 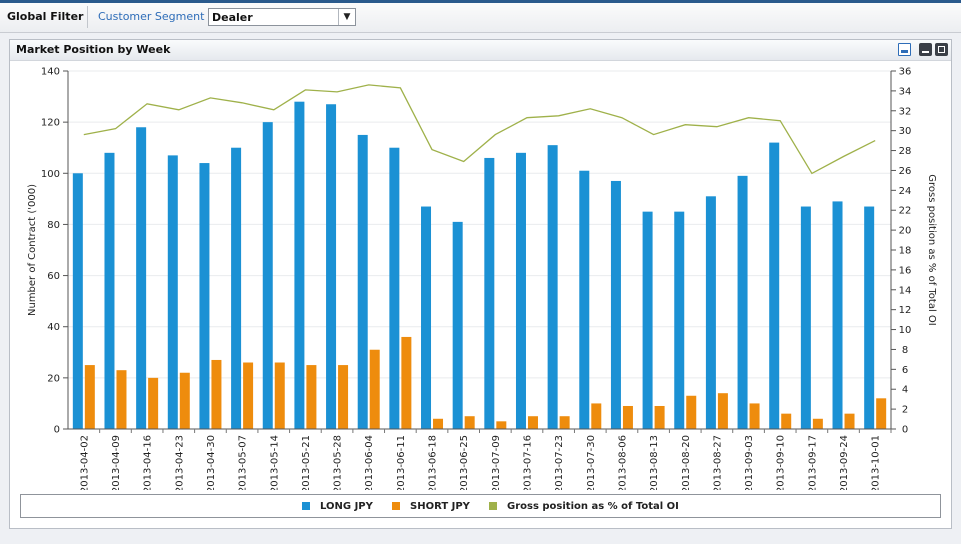 I want to click on x-tick-label: 2013-04-16, so click(x=148, y=462).